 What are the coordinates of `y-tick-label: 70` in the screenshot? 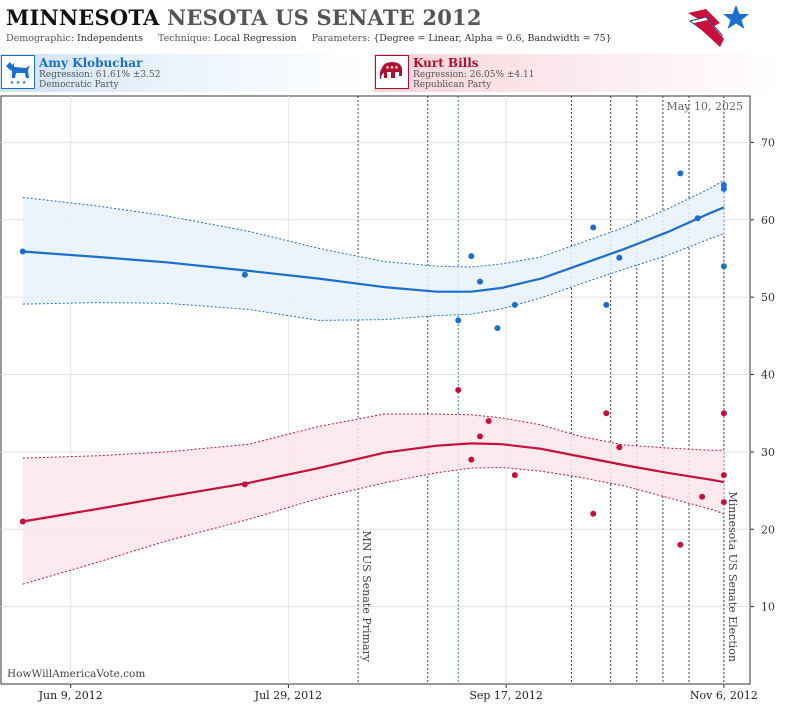 It's located at (768, 142).